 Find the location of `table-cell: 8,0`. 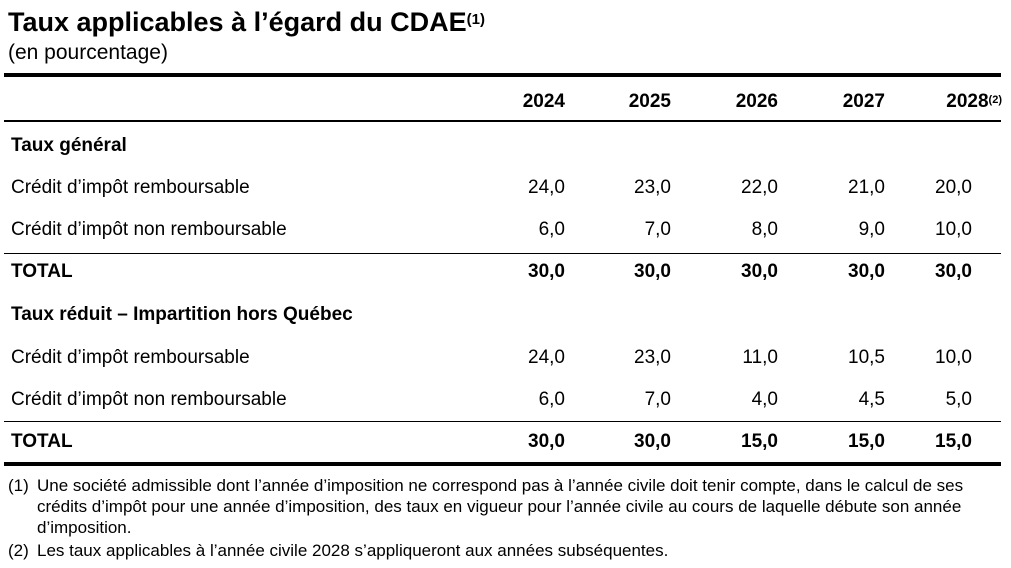

table-cell: 8,0 is located at coordinates (764, 229).